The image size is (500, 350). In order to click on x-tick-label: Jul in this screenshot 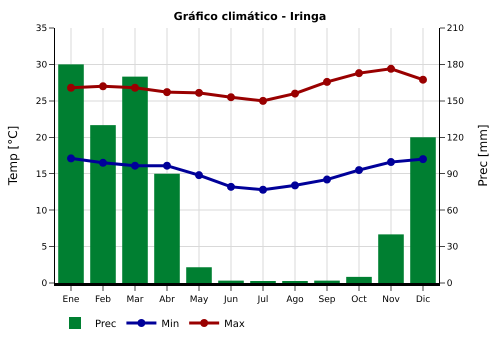, I will do `click(262, 299)`.